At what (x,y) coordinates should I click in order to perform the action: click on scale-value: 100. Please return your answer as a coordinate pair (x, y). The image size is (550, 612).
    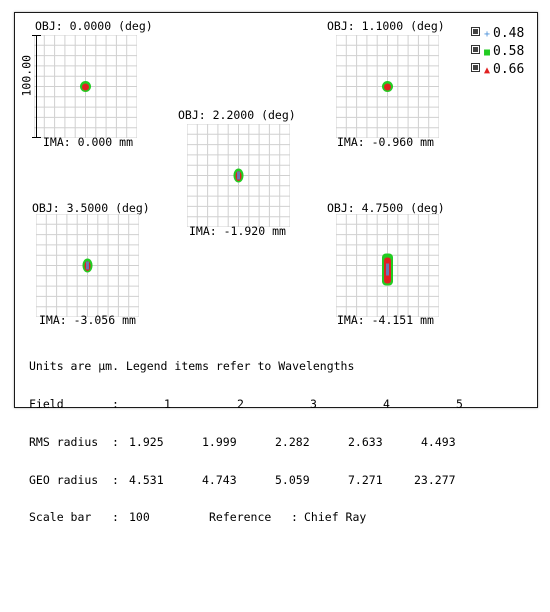
    Looking at the image, I should click on (139, 517).